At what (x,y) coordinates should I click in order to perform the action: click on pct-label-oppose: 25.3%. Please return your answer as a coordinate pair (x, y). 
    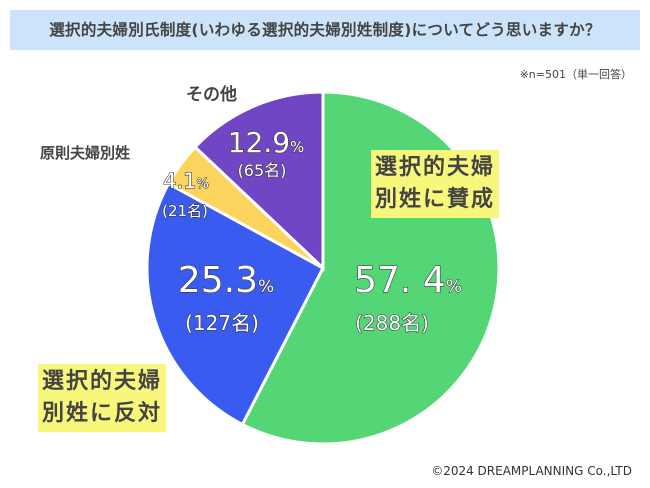
    Looking at the image, I should click on (226, 280).